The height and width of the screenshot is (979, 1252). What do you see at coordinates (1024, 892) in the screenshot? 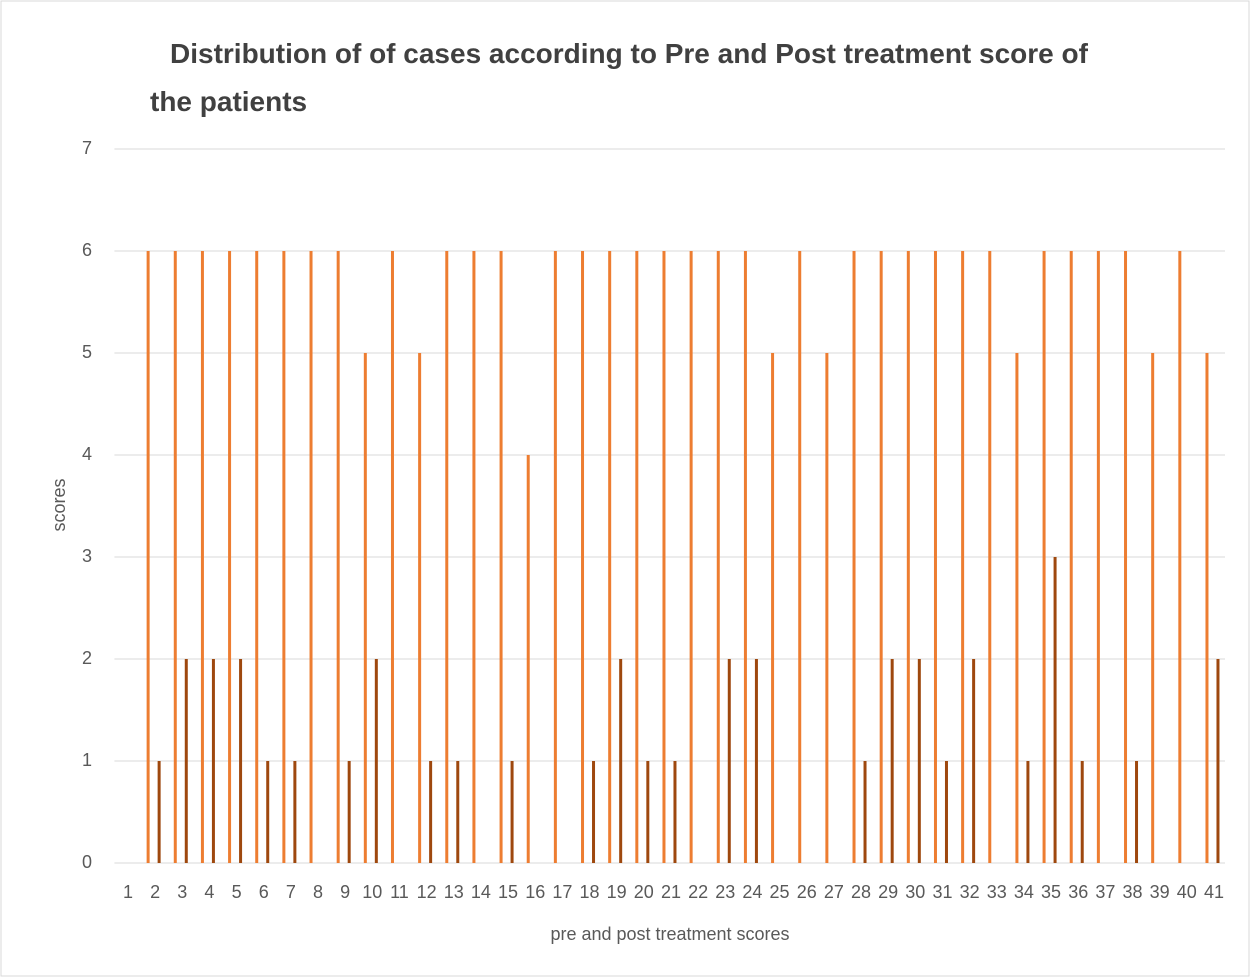
I see `x-tick-label: 34` at bounding box center [1024, 892].